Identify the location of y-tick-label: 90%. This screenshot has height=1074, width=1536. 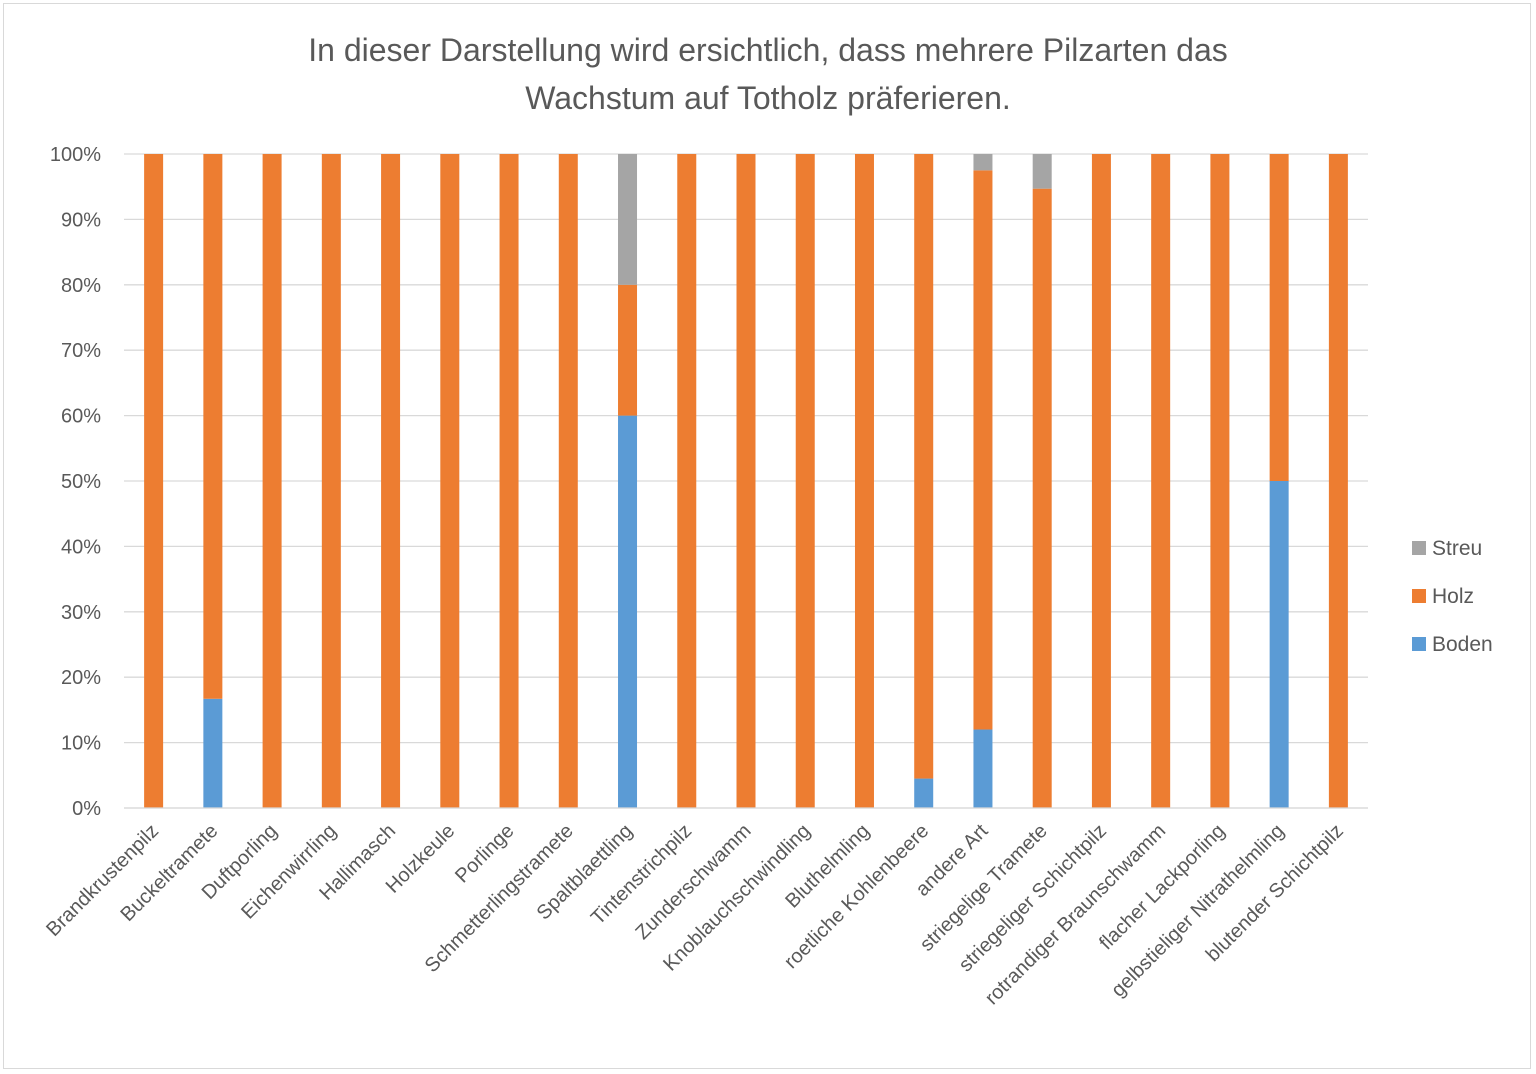
(81, 220).